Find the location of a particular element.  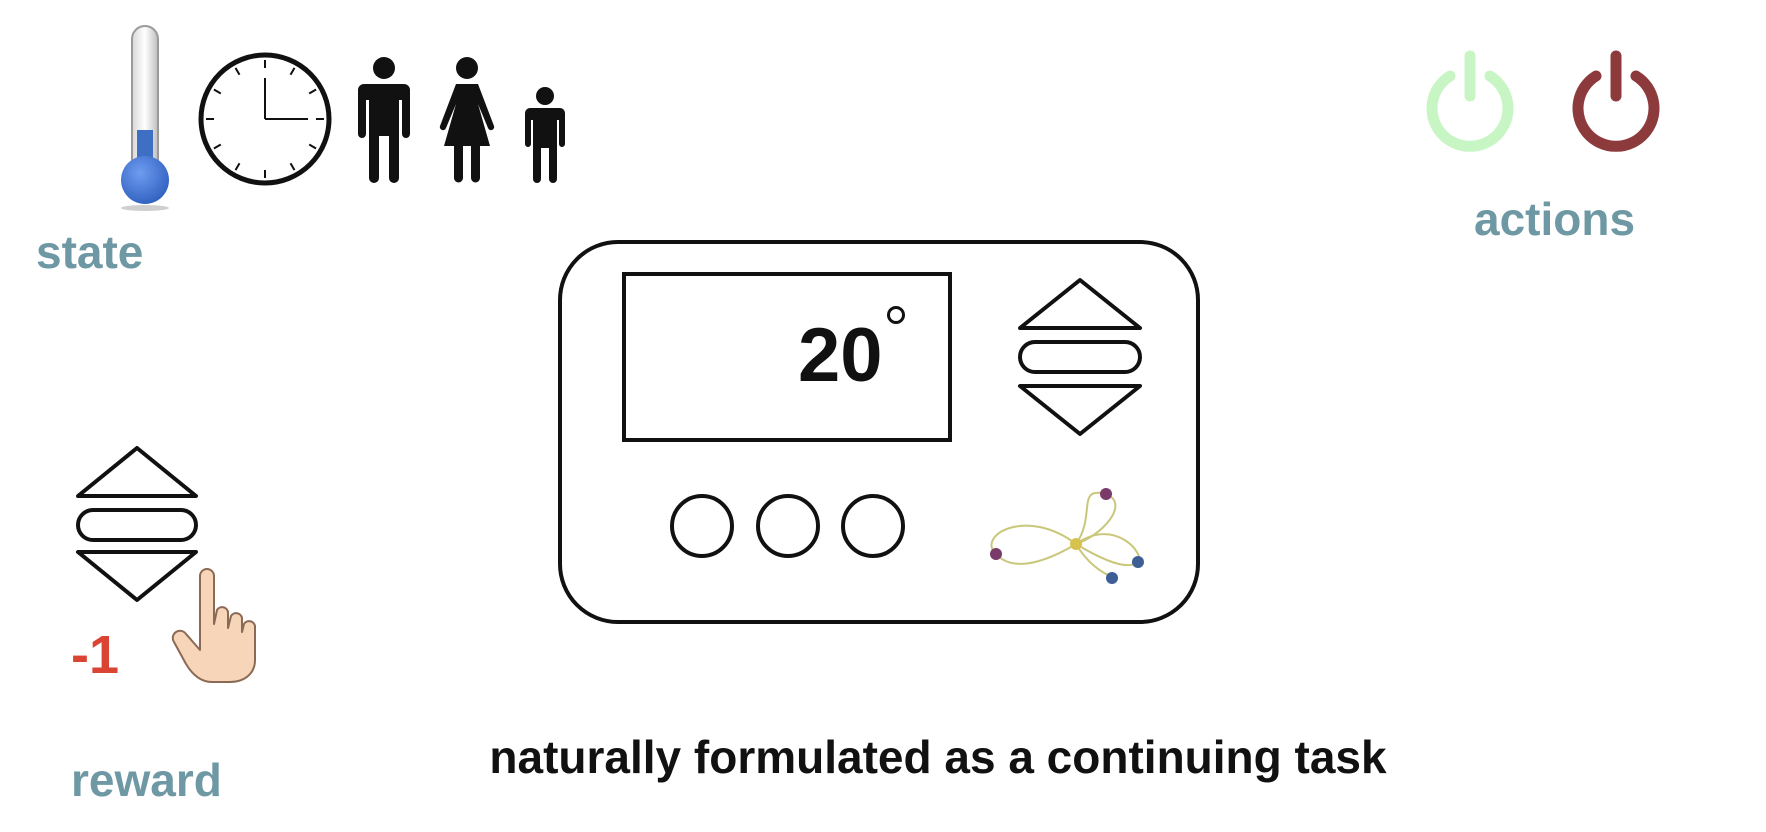

power-off-icon is located at coordinates (1616, 100).